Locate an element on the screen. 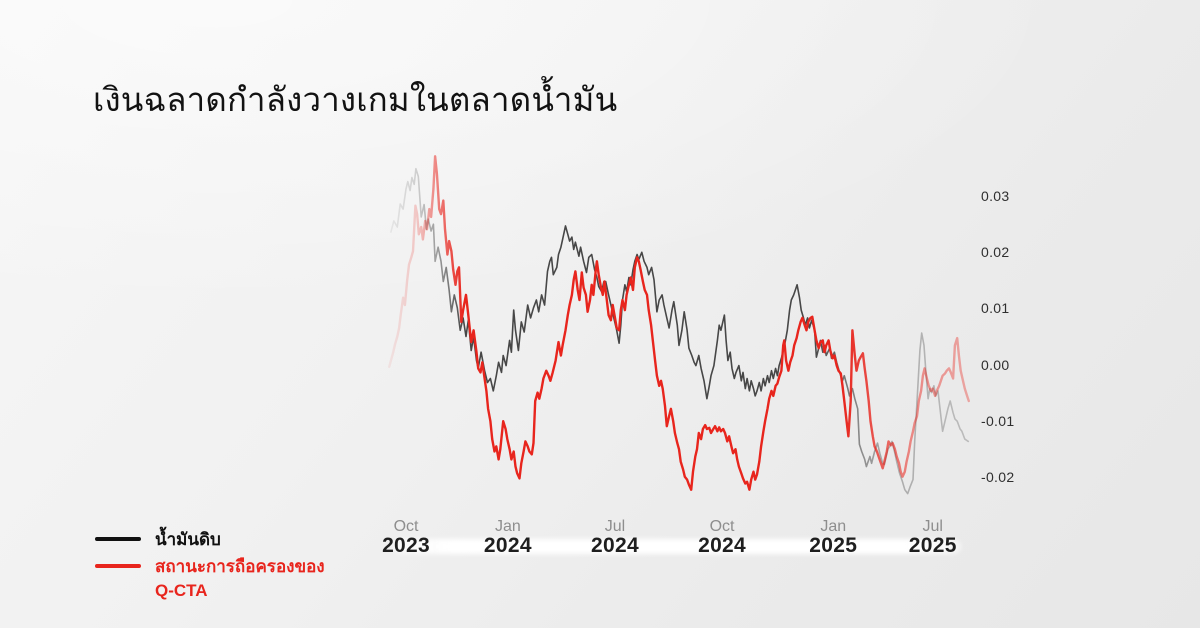 The height and width of the screenshot is (628, 1200). y-tick-label: -0.01 is located at coordinates (998, 420).